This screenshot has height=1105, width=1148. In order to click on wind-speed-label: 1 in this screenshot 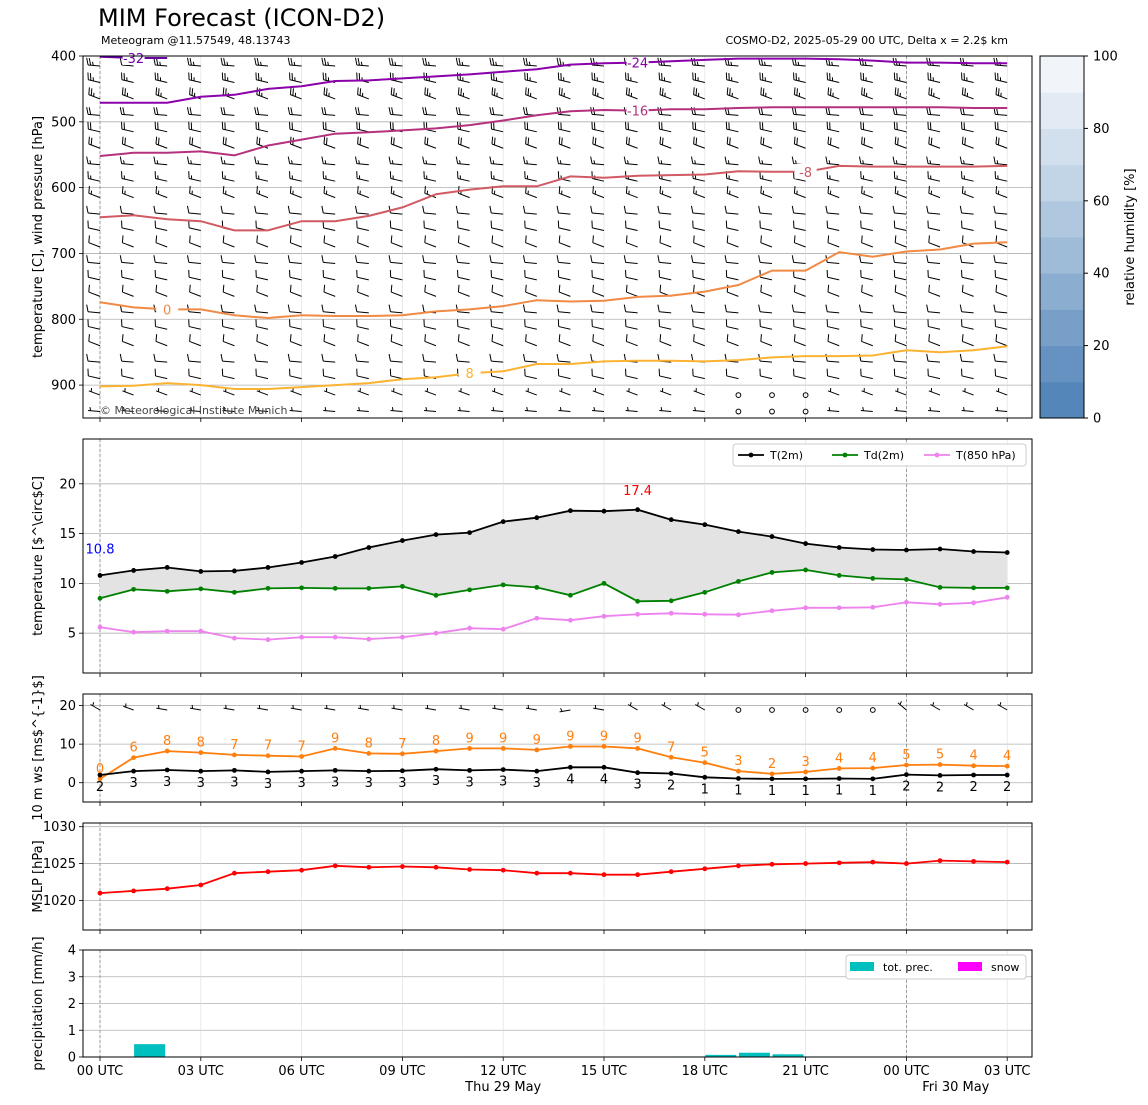, I will do `click(772, 791)`.